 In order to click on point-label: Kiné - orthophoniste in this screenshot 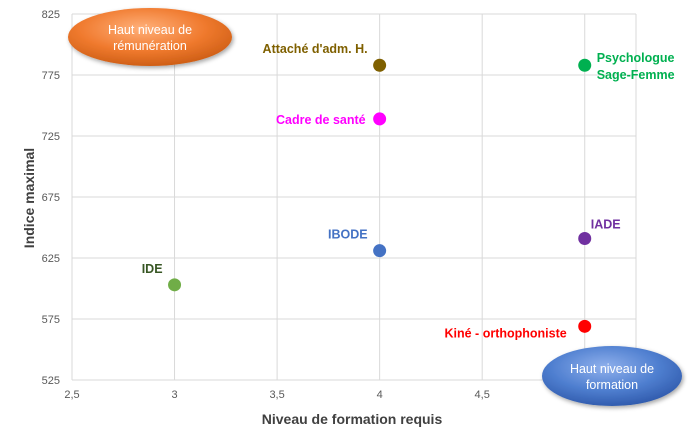, I will do `click(506, 333)`.